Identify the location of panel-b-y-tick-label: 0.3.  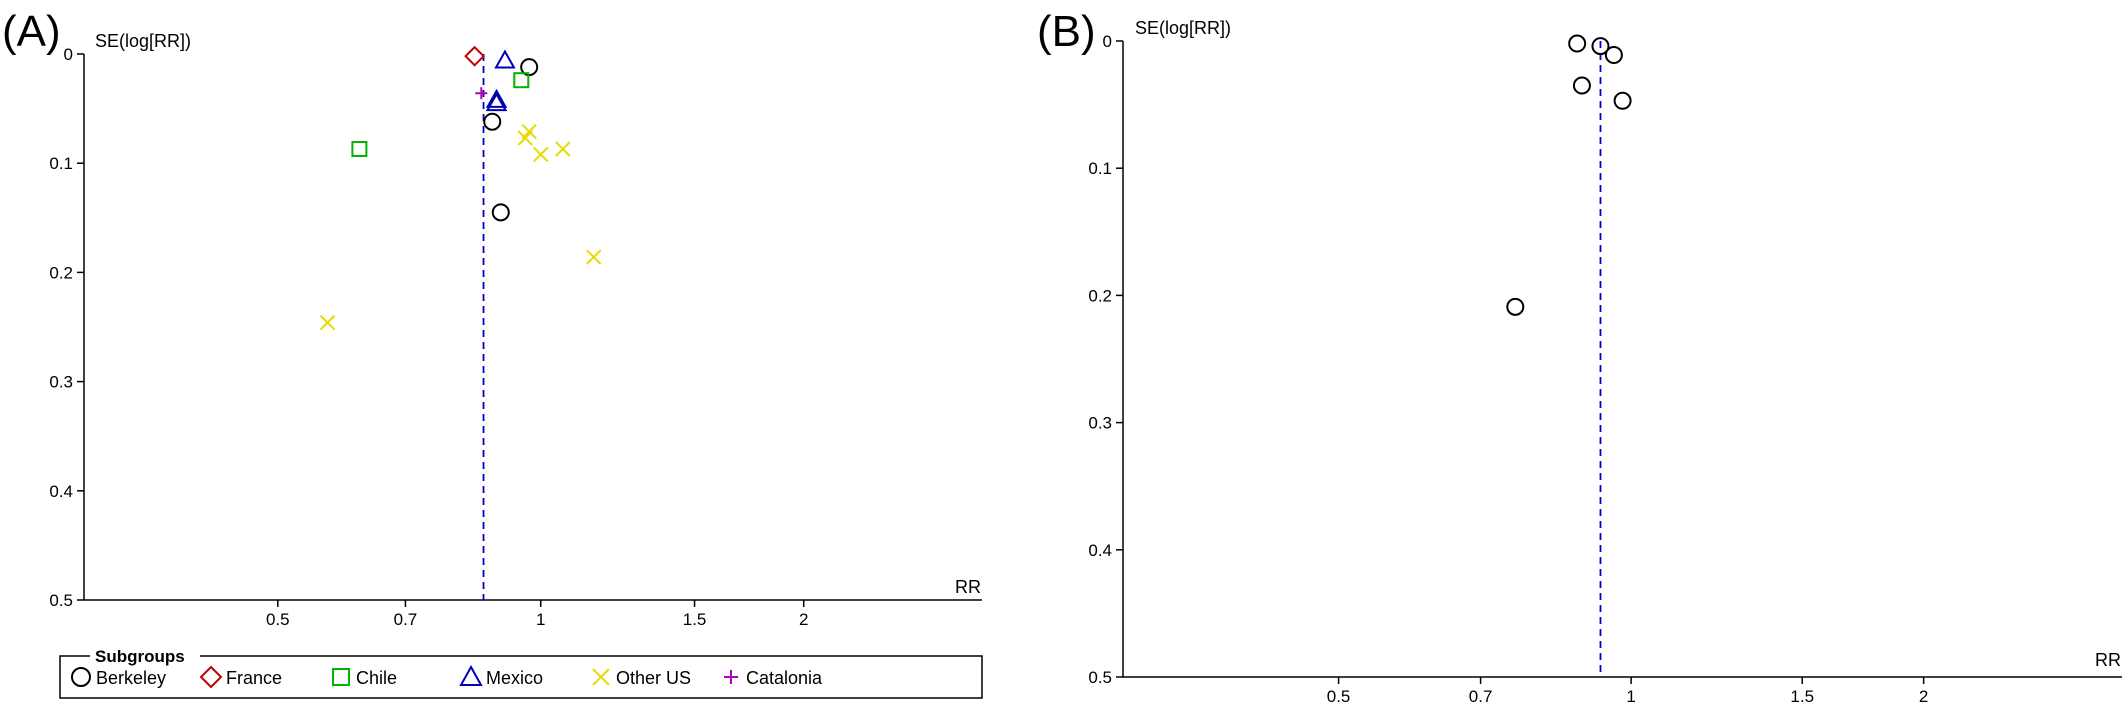
(1100, 423).